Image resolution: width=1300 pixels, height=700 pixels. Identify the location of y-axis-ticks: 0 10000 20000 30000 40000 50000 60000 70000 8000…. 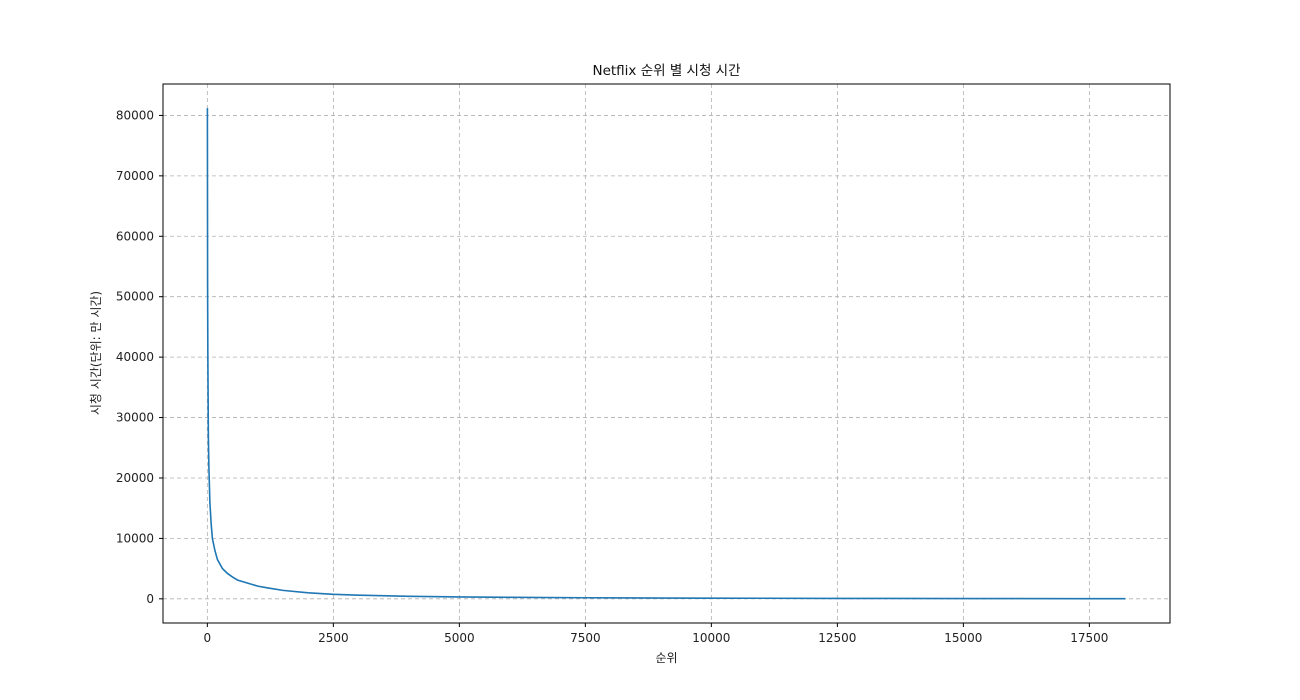
(139, 357).